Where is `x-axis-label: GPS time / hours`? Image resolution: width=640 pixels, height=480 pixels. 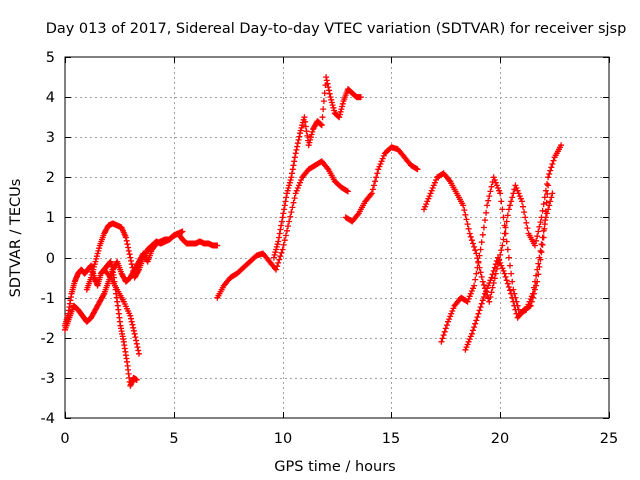
x-axis-label: GPS time / hours is located at coordinates (334, 467).